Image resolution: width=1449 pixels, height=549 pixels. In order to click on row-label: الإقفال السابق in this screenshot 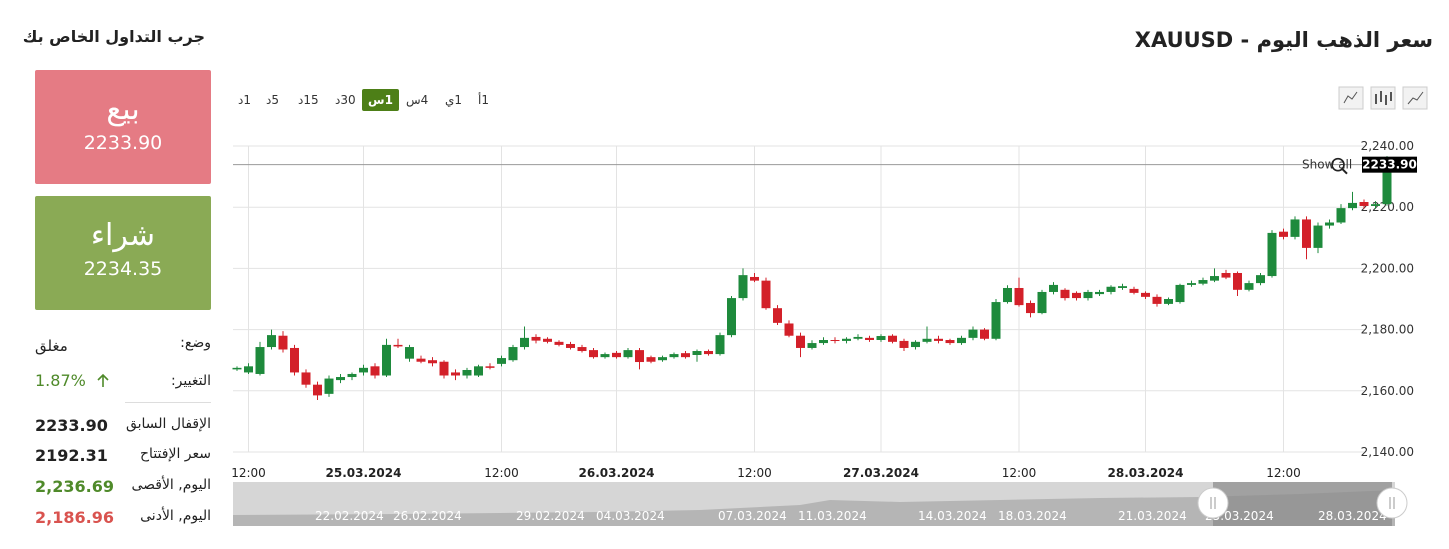, I will do `click(168, 424)`.